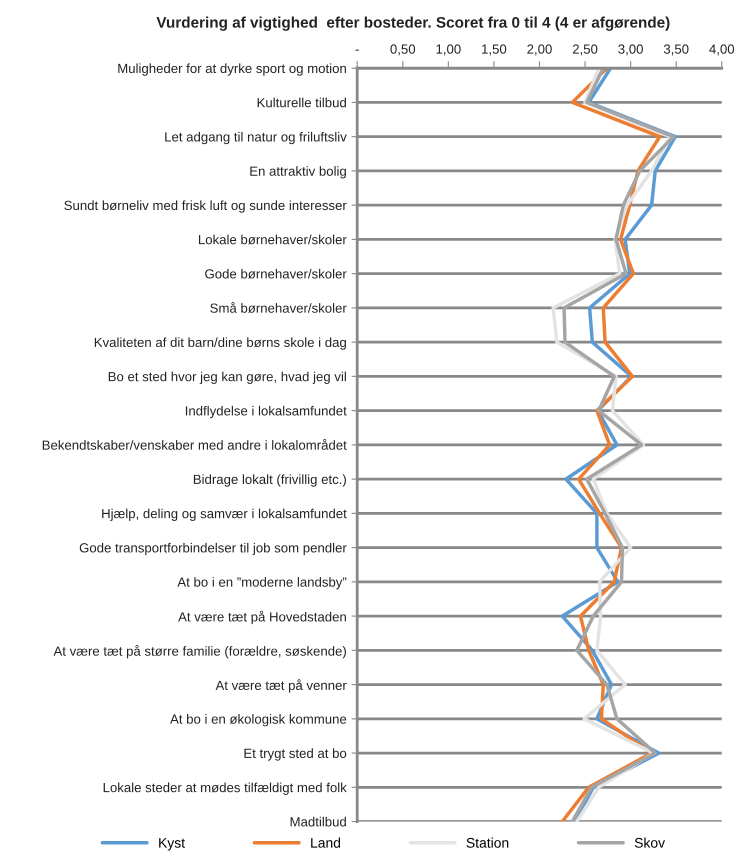  I want to click on x-tick-label: 3,50, so click(676, 50).